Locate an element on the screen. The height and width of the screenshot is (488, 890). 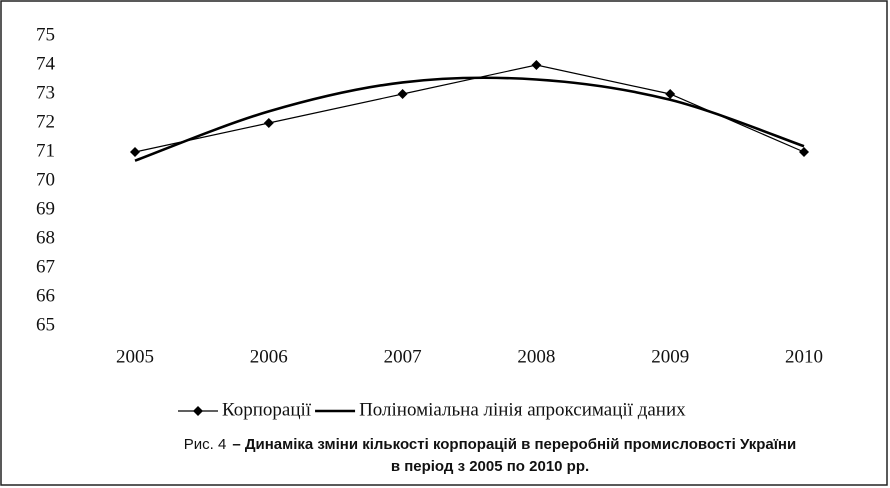
x-tick-label: 2006 is located at coordinates (269, 356).